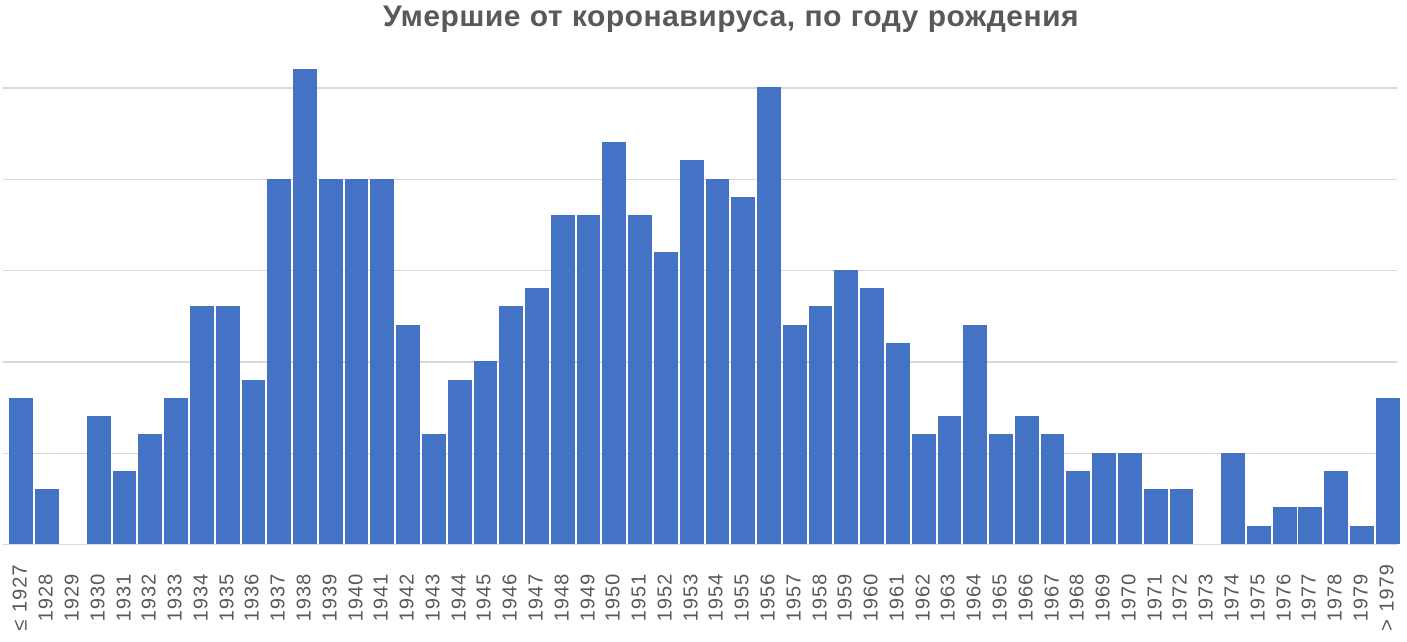 The height and width of the screenshot is (642, 1407). Describe the element at coordinates (72, 597) in the screenshot. I see `x-axis-label: 1929` at that location.